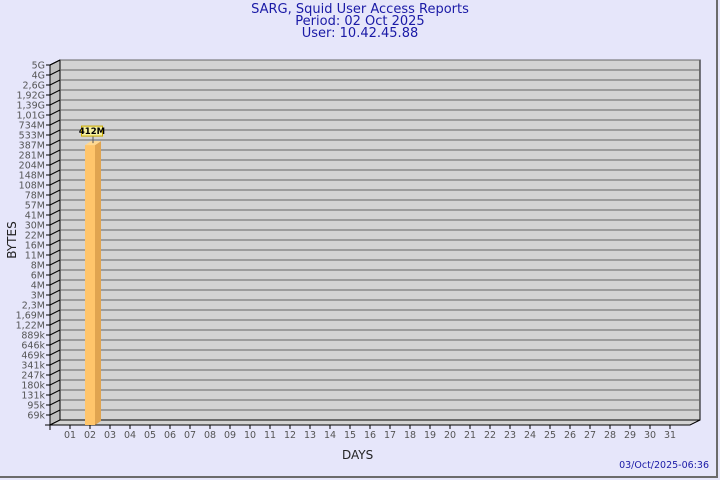  Describe the element at coordinates (630, 435) in the screenshot. I see `x-tick-label: 29` at that location.